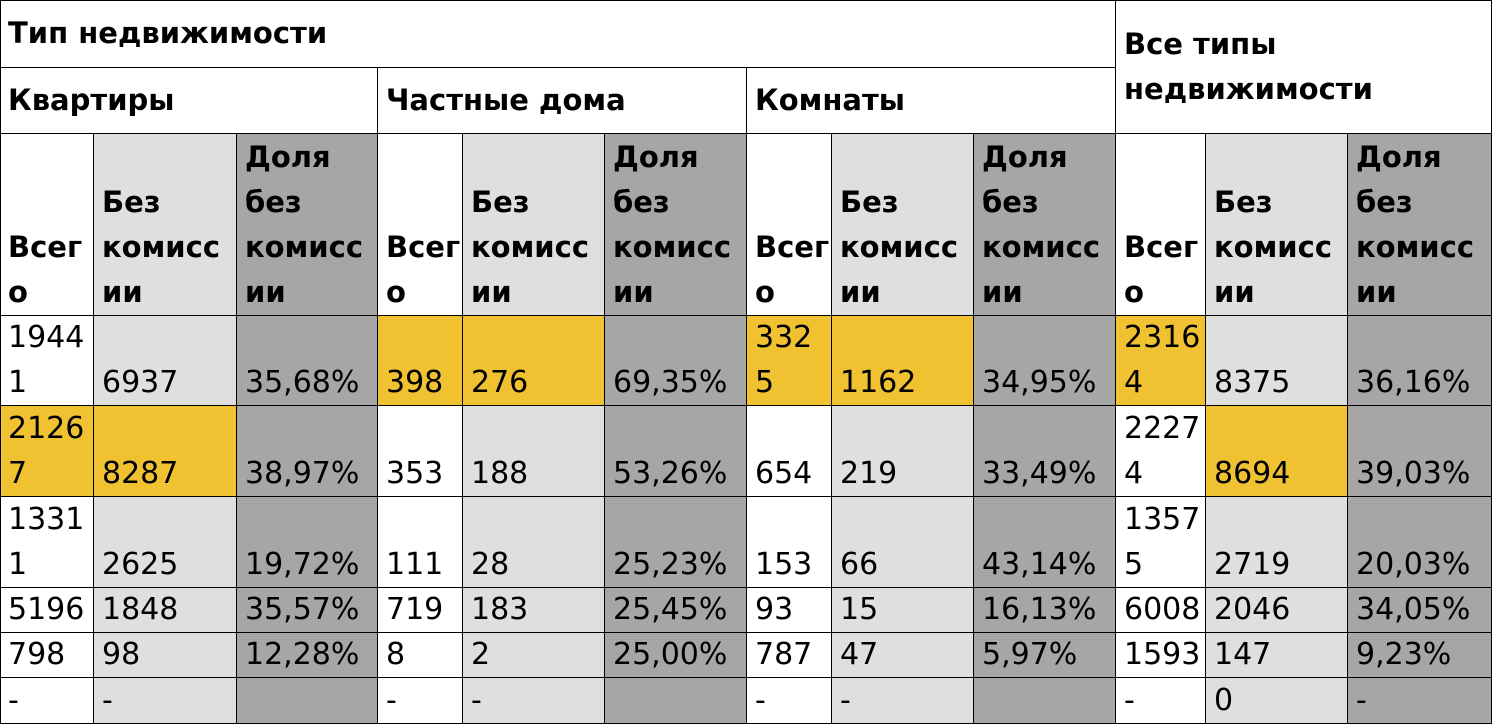 The width and height of the screenshot is (1495, 726). Describe the element at coordinates (165, 225) in the screenshot. I see `column-header-no-commission-apartments: Без комисс ии` at that location.